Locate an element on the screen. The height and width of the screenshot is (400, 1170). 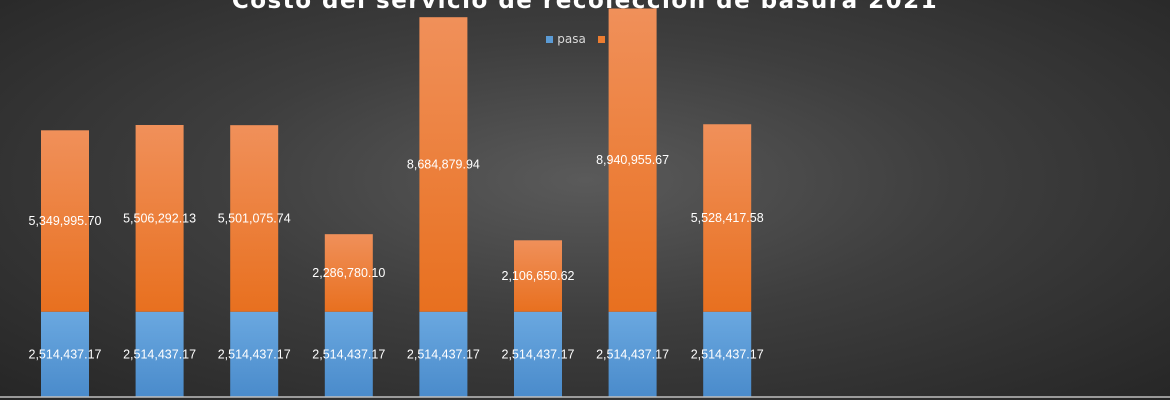
data-label-pasa-3: 2,514,437.17 is located at coordinates (254, 354).